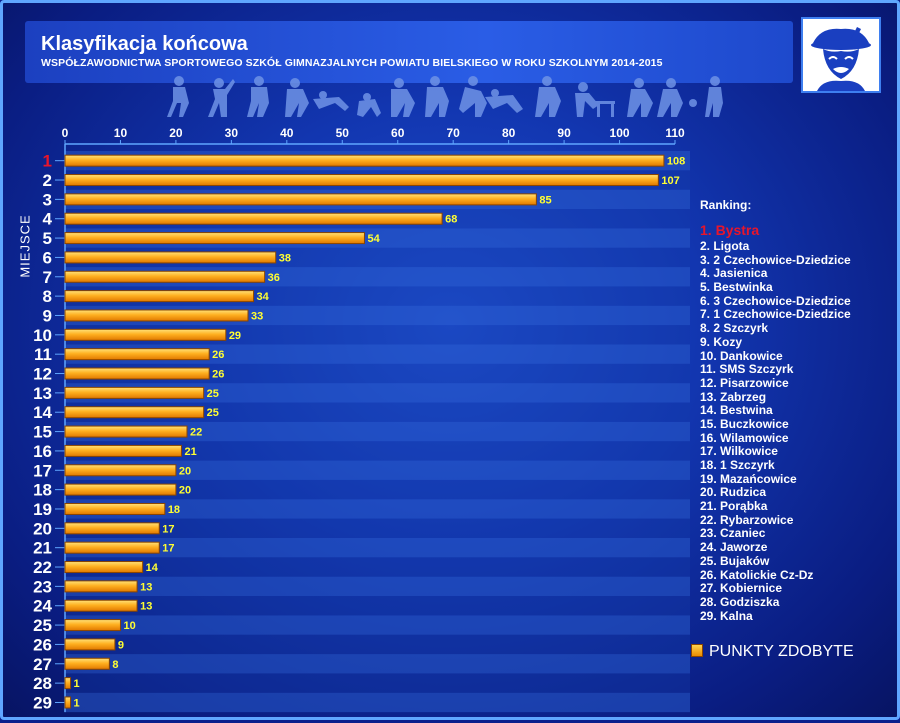 The width and height of the screenshot is (900, 723). What do you see at coordinates (670, 181) in the screenshot?
I see `data-label: 107` at bounding box center [670, 181].